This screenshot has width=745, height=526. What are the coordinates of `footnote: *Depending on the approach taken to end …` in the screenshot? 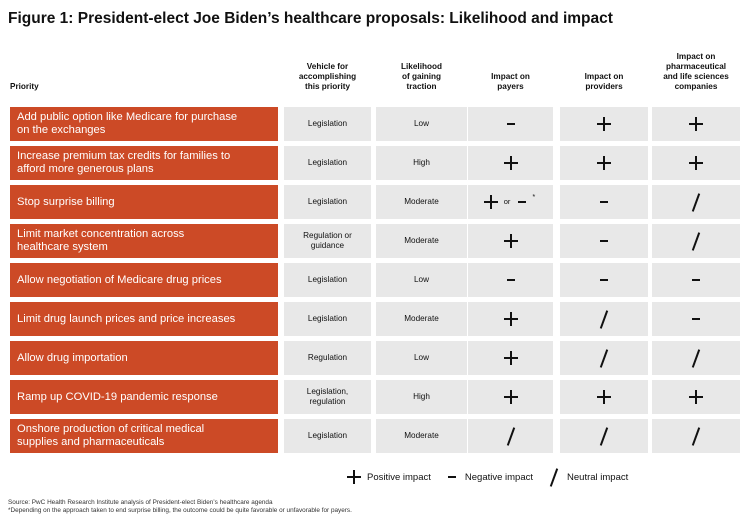 It's located at (180, 510).